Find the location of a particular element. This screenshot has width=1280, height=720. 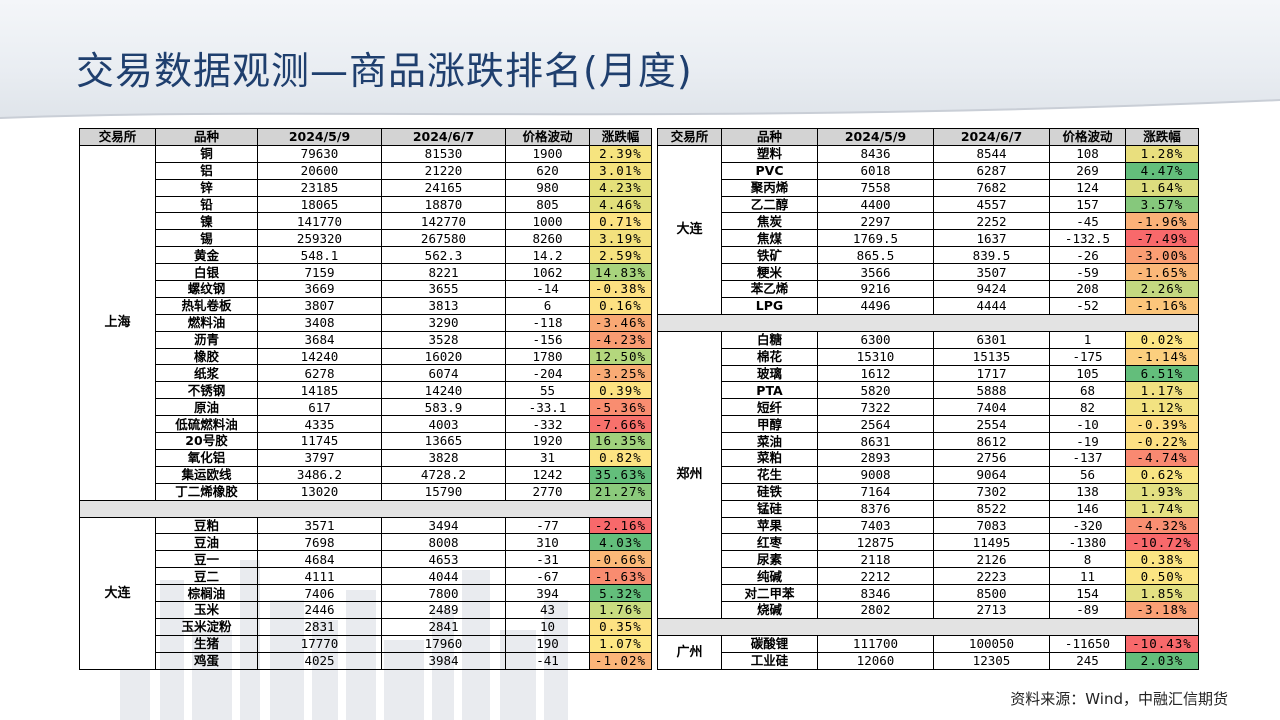

start-price-cell: 7698 is located at coordinates (319, 542).